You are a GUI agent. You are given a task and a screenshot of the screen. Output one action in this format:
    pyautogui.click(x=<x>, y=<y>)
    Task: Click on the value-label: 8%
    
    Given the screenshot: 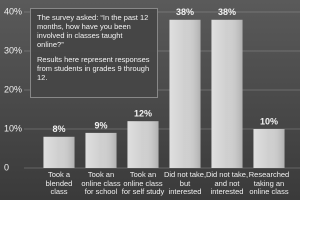 What is the action you would take?
    pyautogui.click(x=58, y=129)
    